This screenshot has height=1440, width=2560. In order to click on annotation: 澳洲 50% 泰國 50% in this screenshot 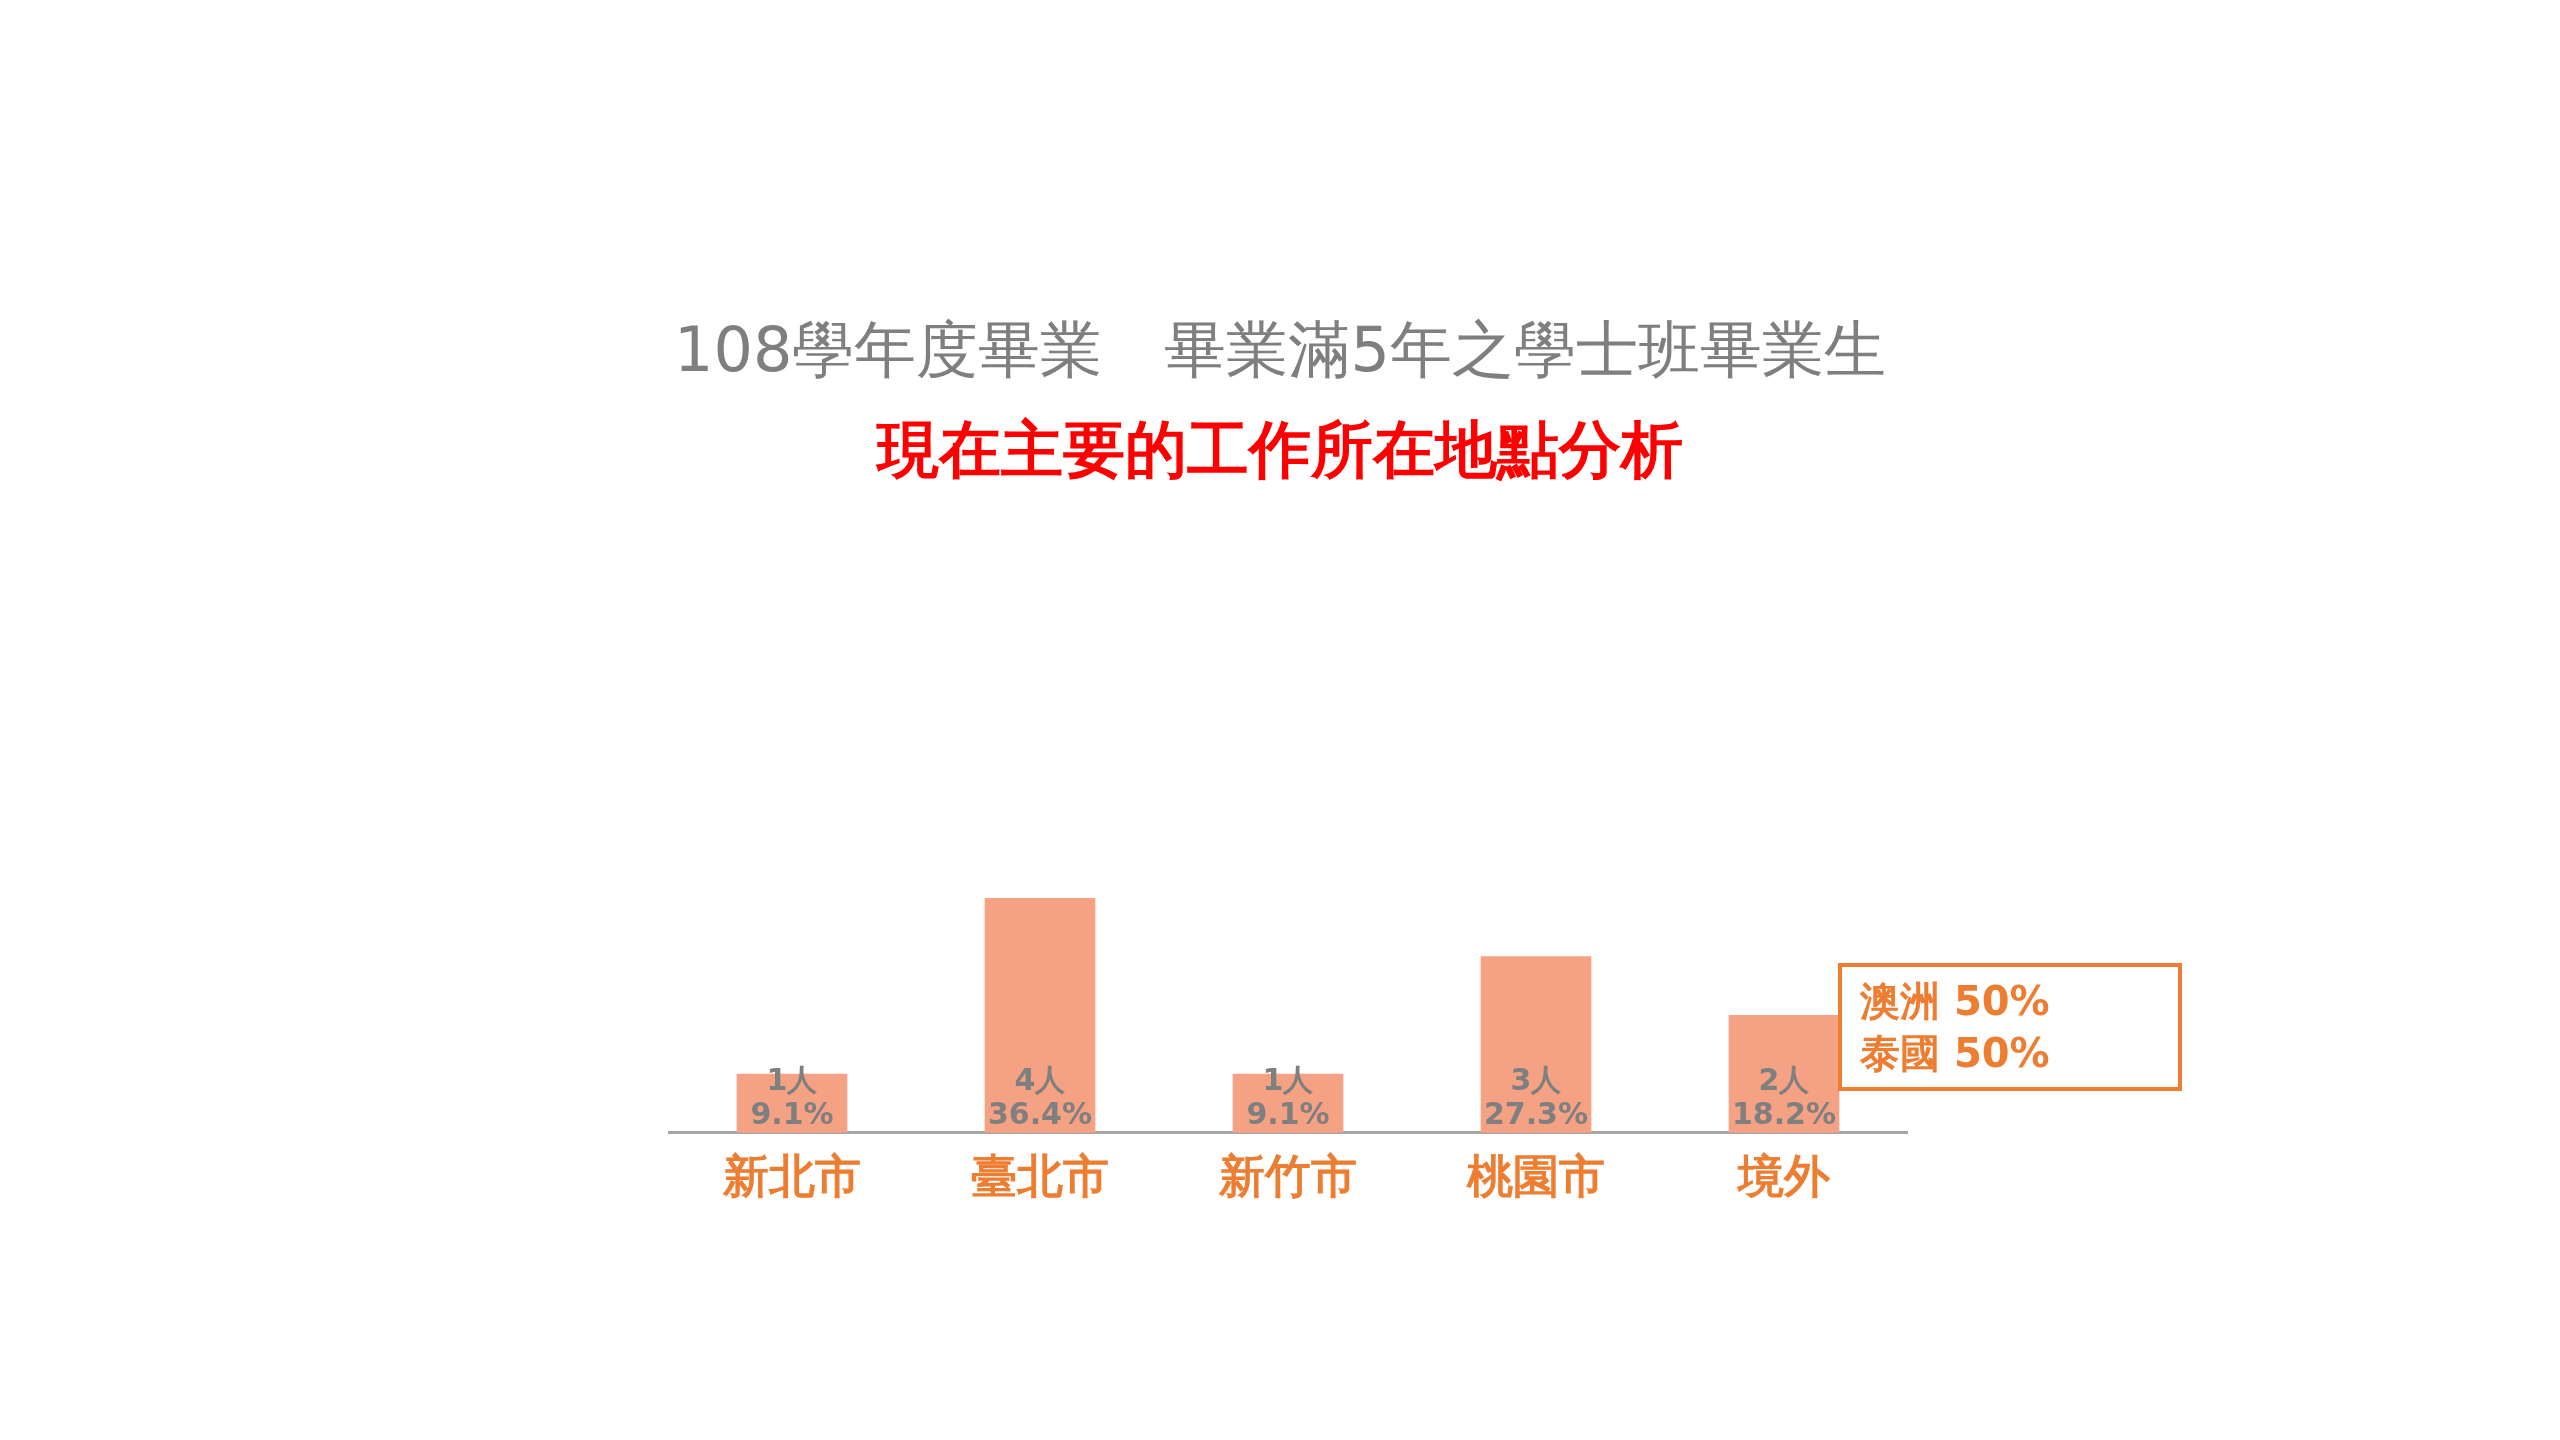, I will do `click(2010, 1027)`.